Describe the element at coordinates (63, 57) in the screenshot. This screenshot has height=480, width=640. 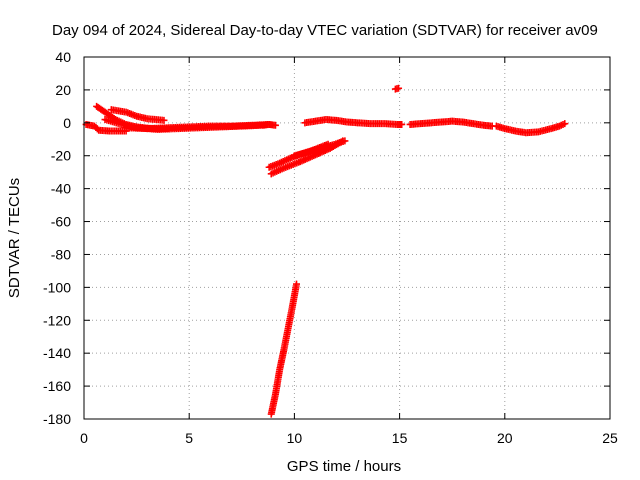
I see `y-tick-label: 40` at that location.